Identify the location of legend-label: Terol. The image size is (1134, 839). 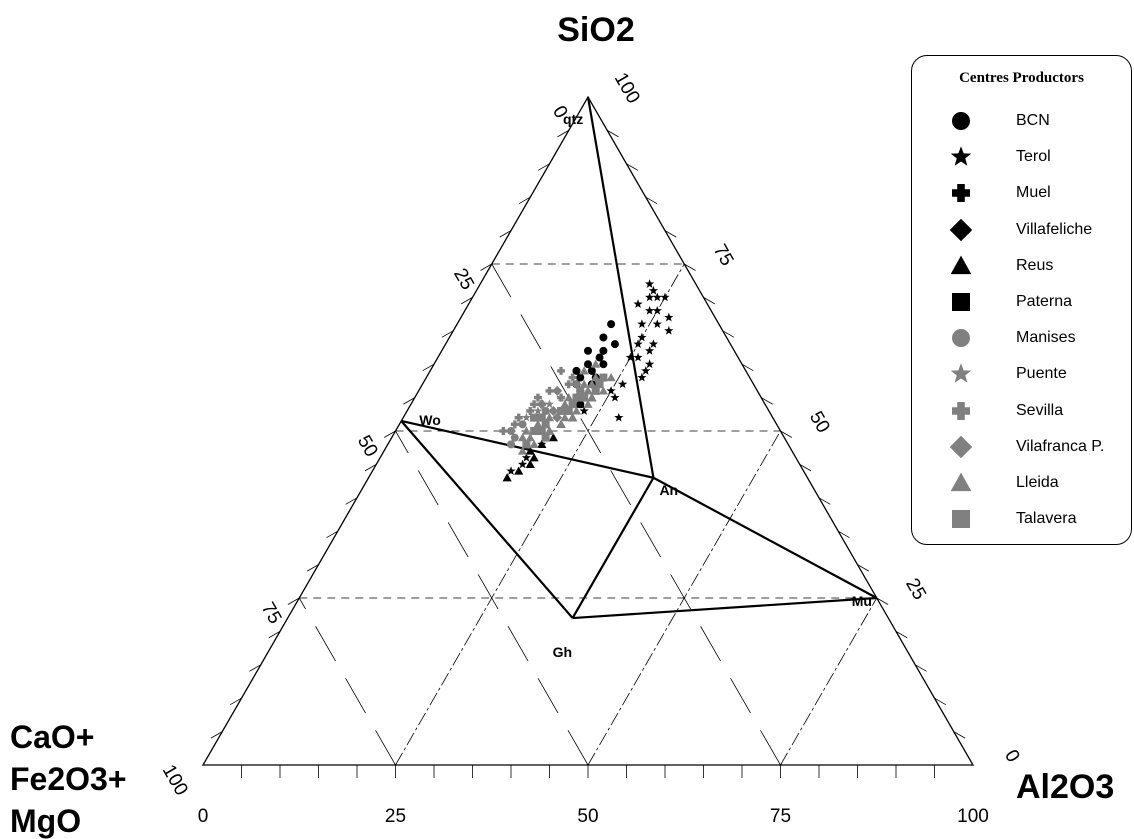
(1033, 157).